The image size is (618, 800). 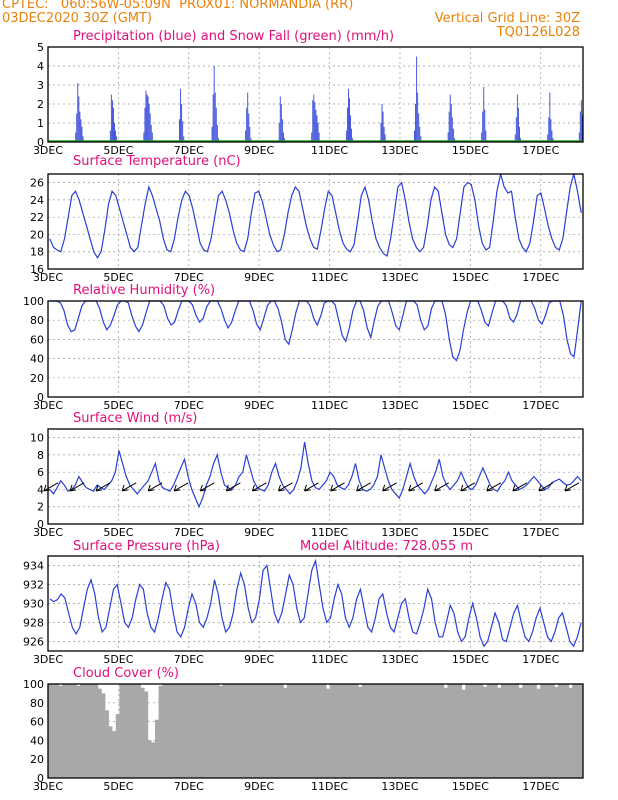 What do you see at coordinates (33, 585) in the screenshot?
I see `y-tick-label: 932` at bounding box center [33, 585].